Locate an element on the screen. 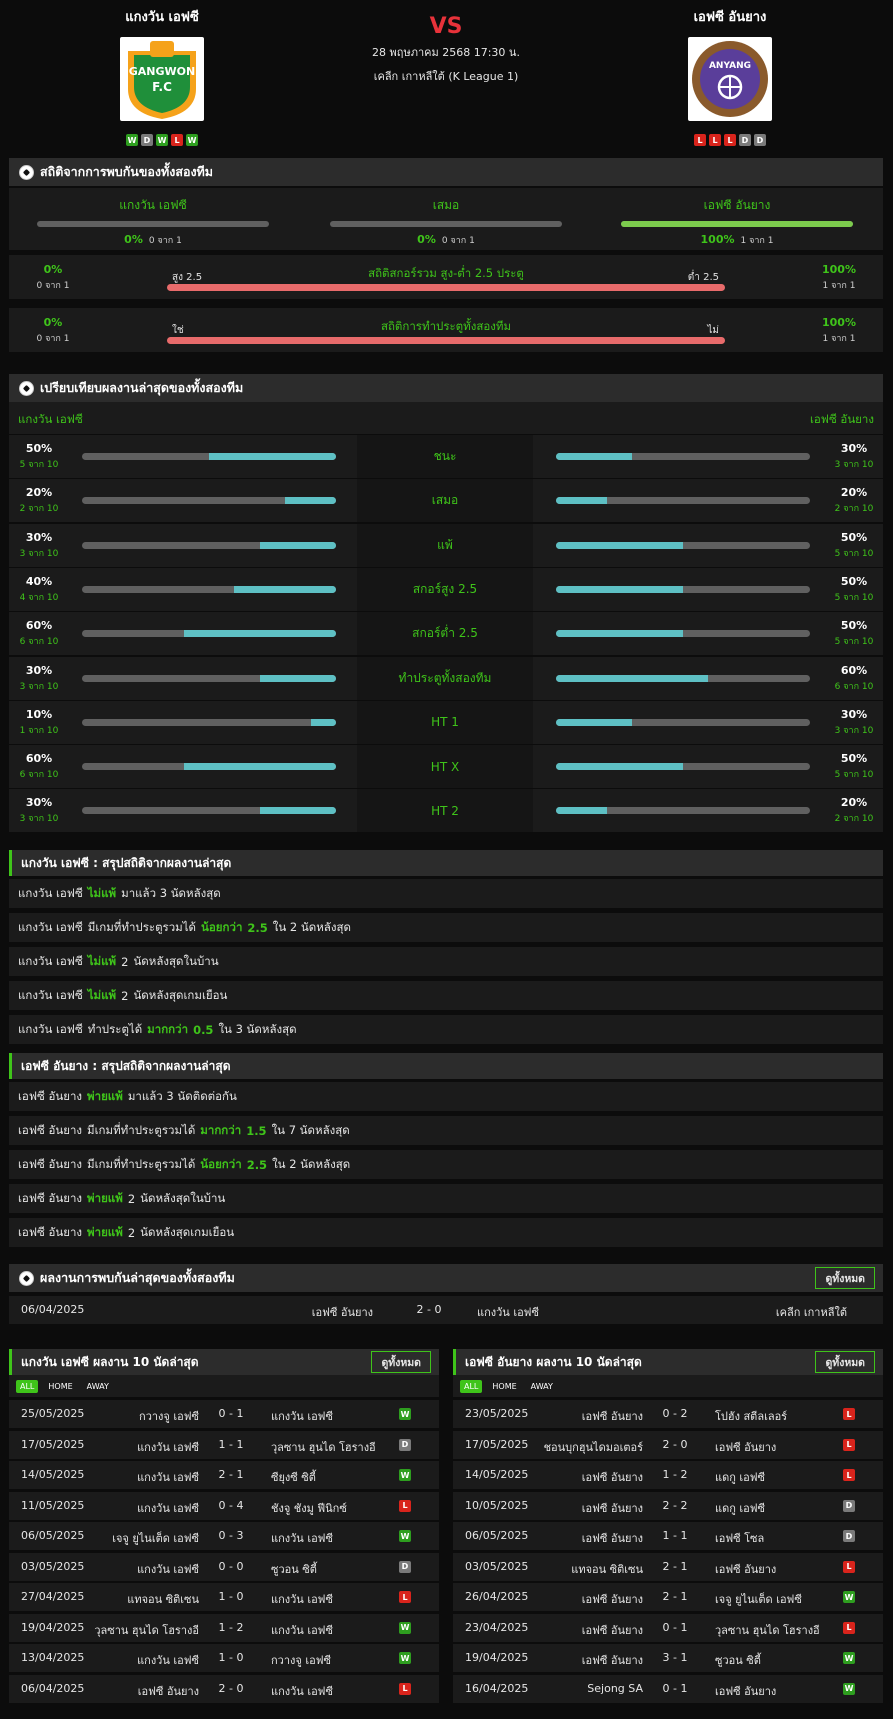  match-row: 06/05/2025 เอฟซี อันยาง 1 - 1 เอฟซี โซล D is located at coordinates (668, 1536).